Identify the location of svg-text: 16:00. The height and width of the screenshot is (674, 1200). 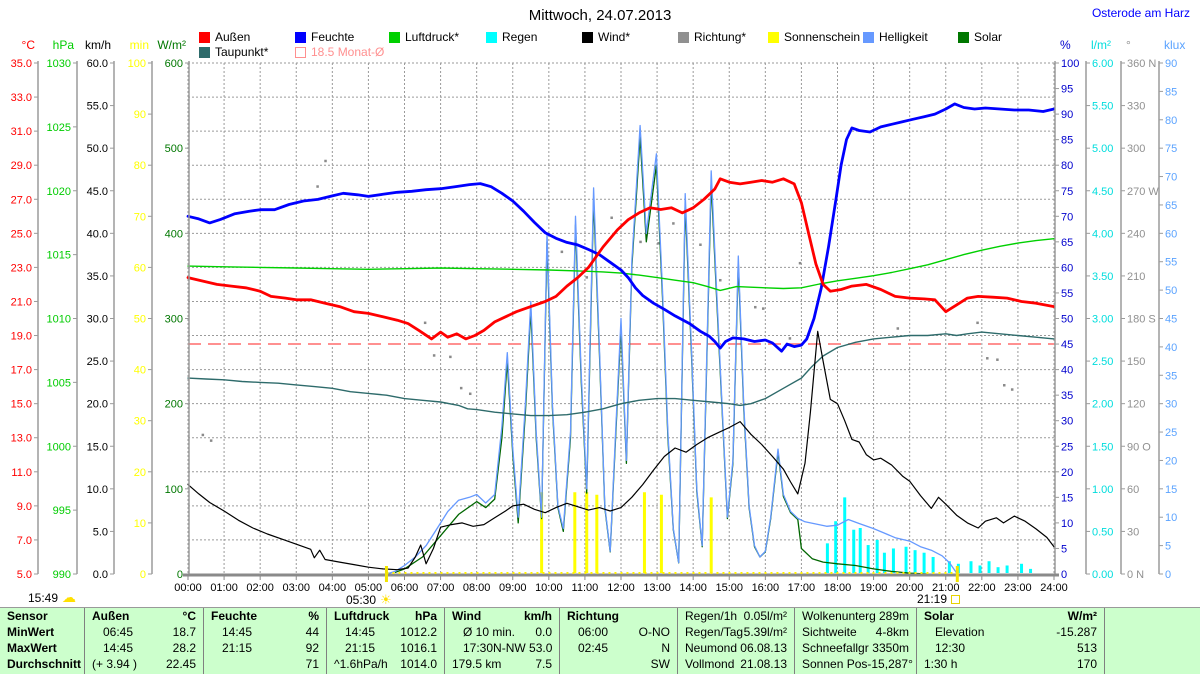
(766, 588).